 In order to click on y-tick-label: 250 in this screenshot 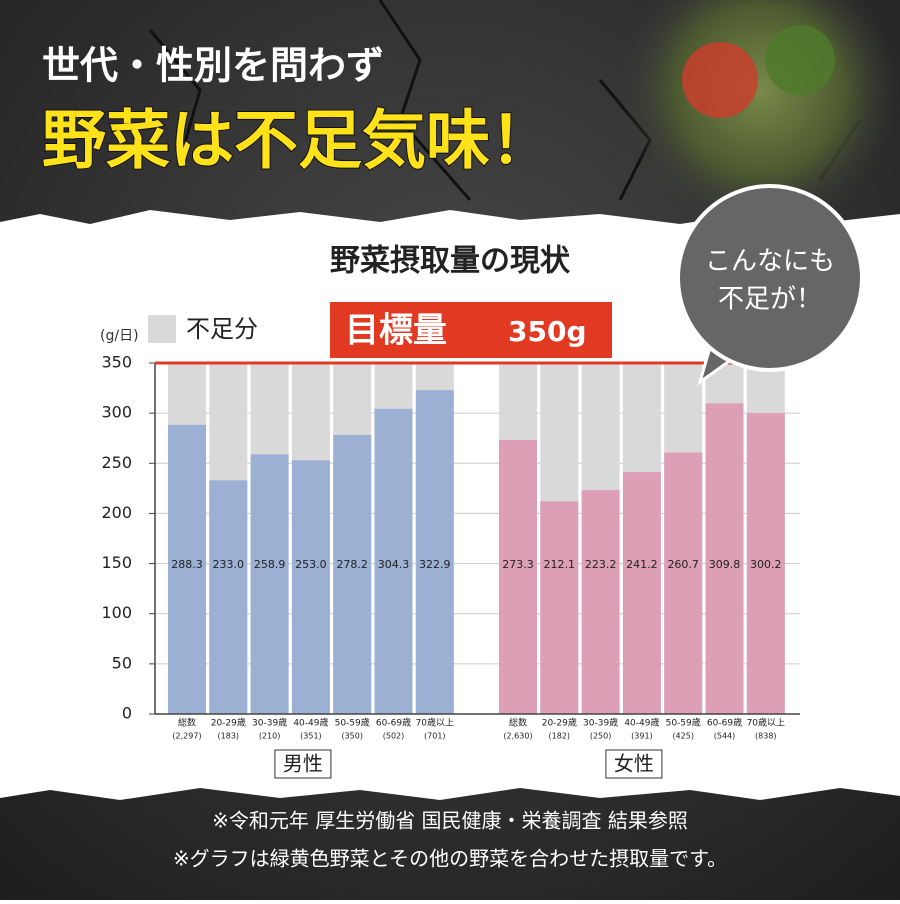, I will do `click(116, 462)`.